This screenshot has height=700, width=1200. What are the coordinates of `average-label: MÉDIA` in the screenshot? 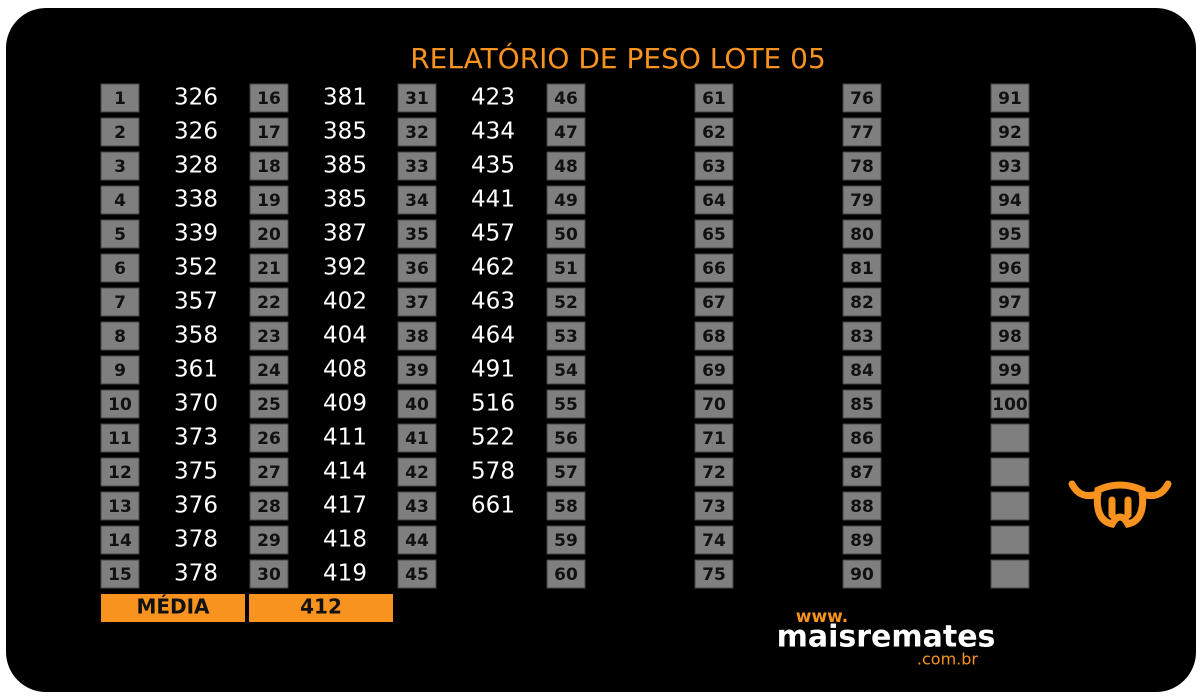 It's located at (173, 607).